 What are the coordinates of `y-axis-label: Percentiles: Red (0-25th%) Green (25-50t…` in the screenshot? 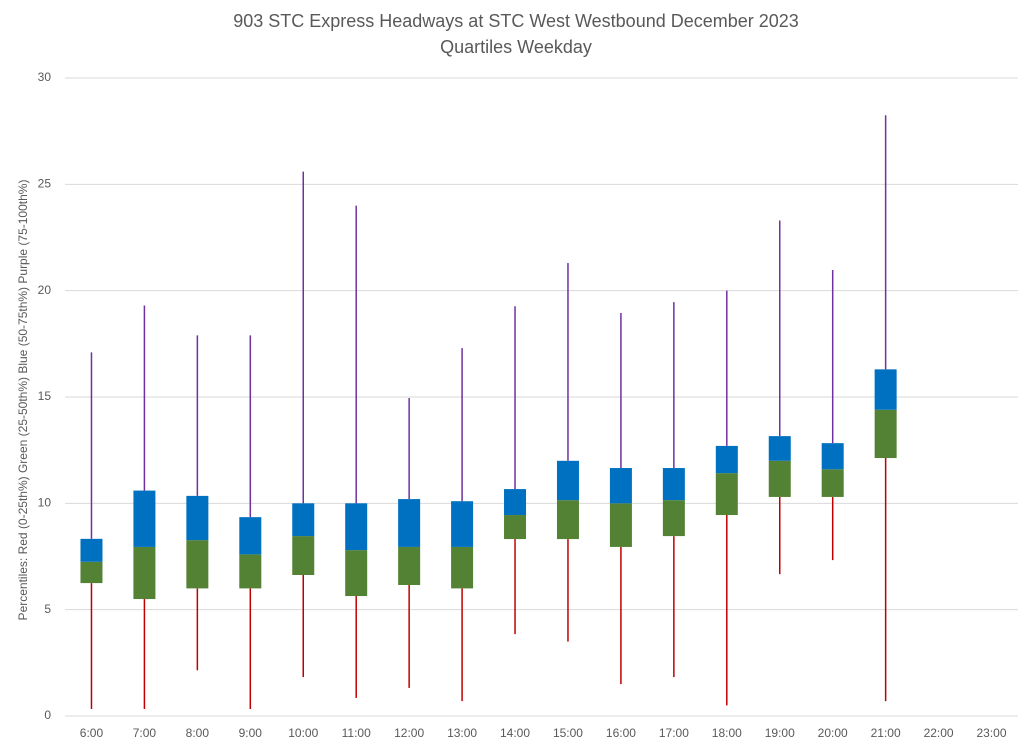 It's located at (23, 400).